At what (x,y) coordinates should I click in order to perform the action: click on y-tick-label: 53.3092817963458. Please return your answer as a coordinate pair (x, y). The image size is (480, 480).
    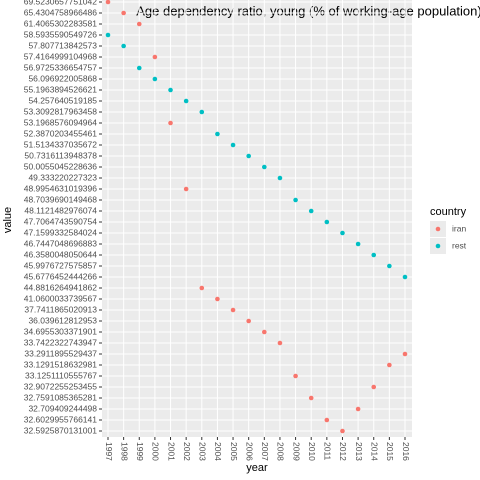
    Looking at the image, I should click on (61, 111).